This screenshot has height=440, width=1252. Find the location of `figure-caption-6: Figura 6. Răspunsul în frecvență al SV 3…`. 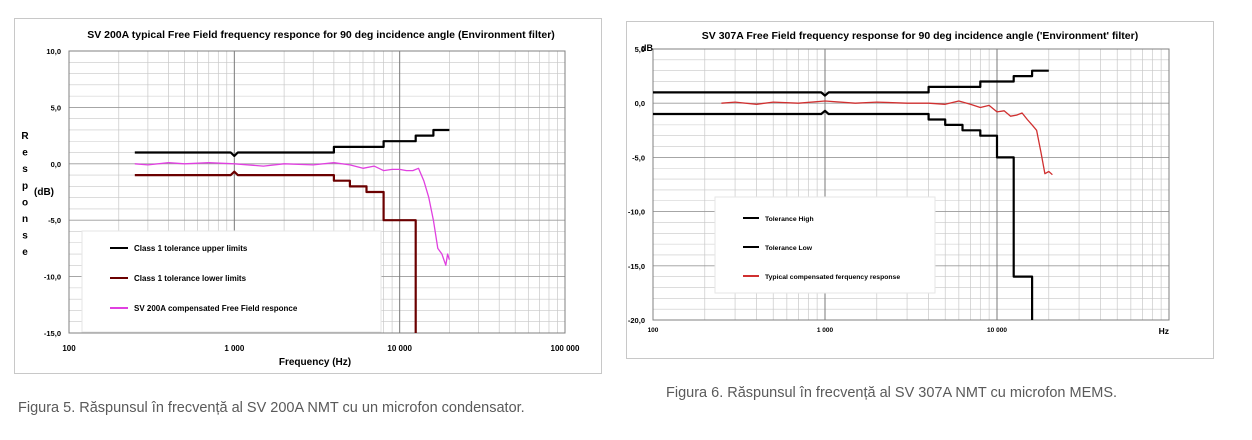

figure-caption-6: Figura 6. Răspunsul în frecvență al SV 3… is located at coordinates (892, 393).